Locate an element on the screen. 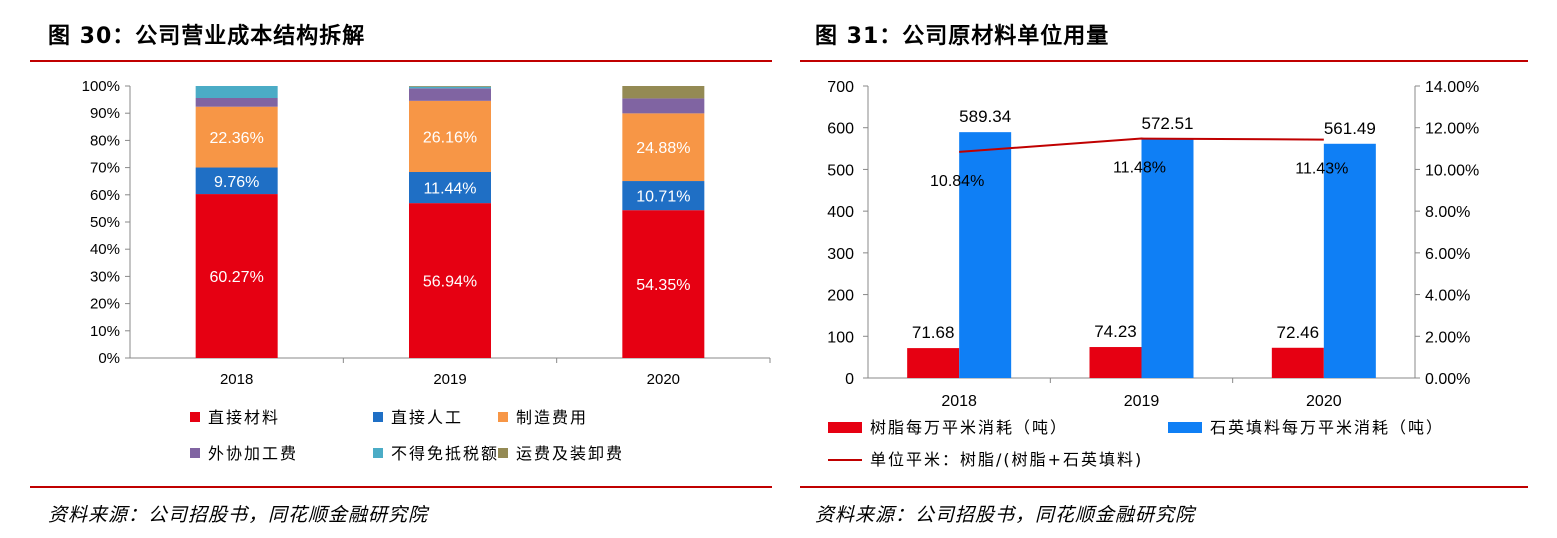 The width and height of the screenshot is (1557, 538). left-data-label: 60.27% is located at coordinates (237, 277).